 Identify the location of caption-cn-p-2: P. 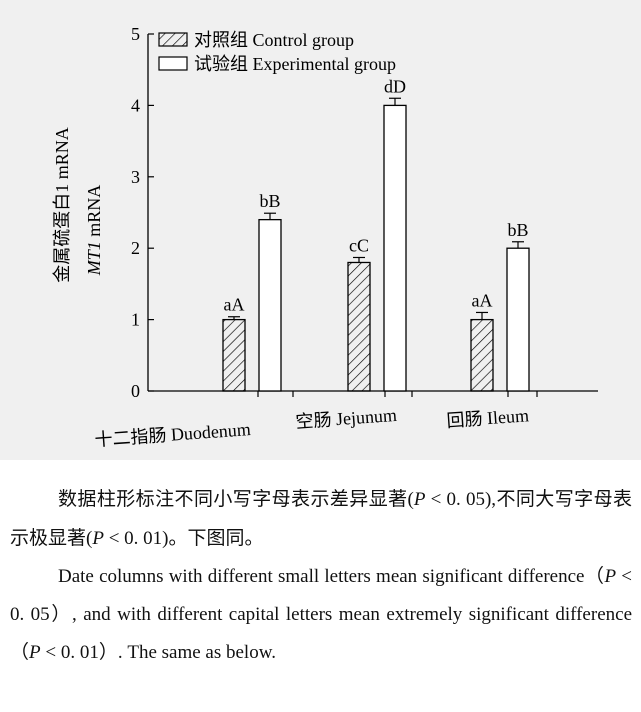
(98, 538).